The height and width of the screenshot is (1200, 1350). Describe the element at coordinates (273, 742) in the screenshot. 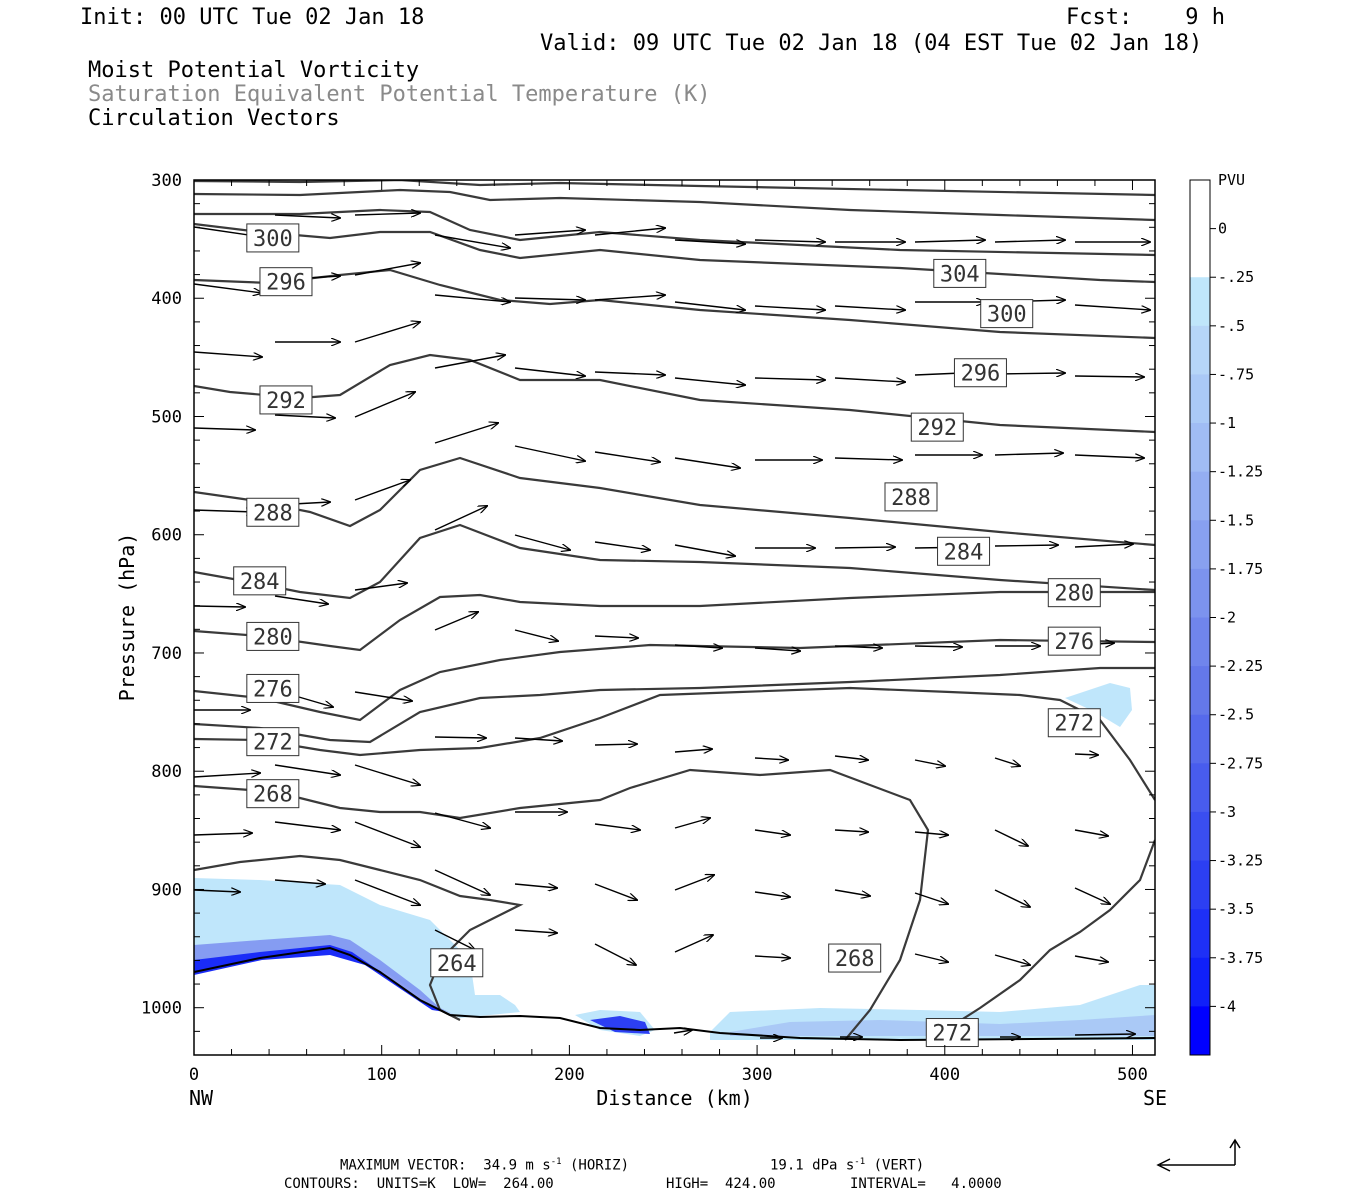

I see `contour-label: 272` at that location.